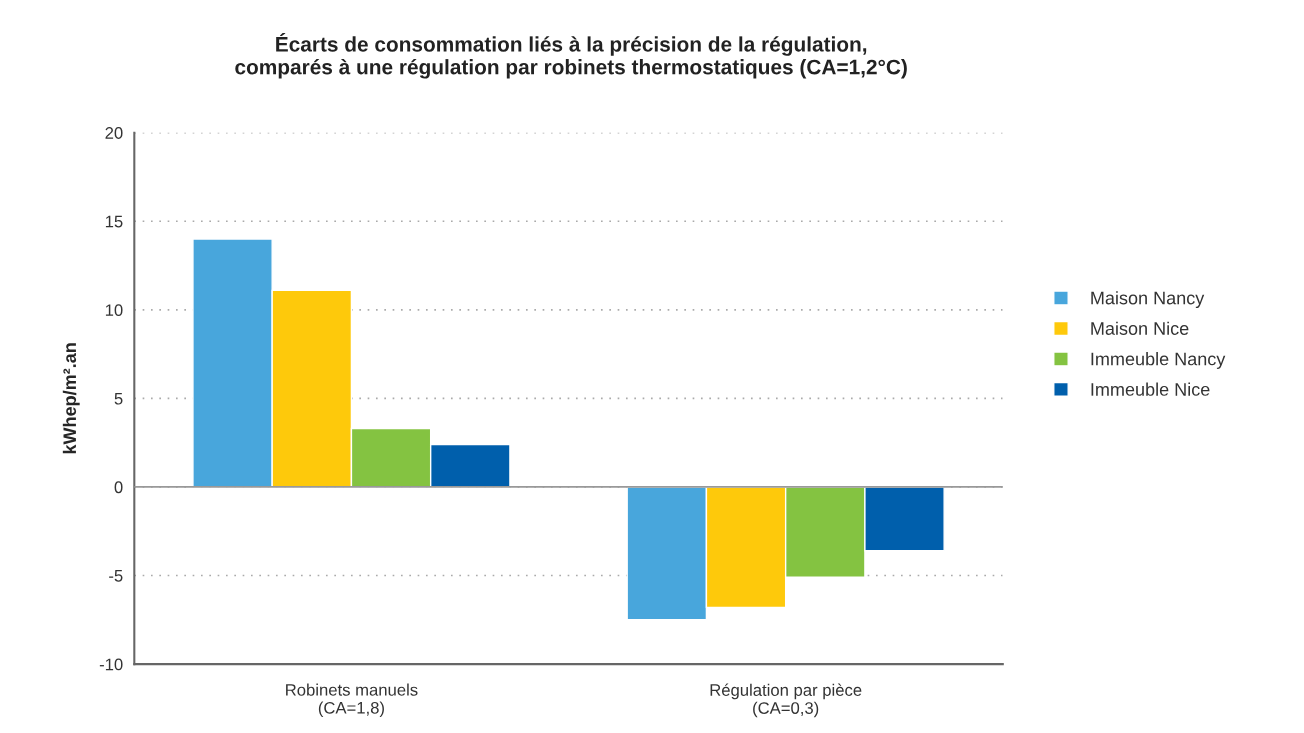 This screenshot has height=733, width=1304. I want to click on y-tick-label: 5, so click(118, 398).